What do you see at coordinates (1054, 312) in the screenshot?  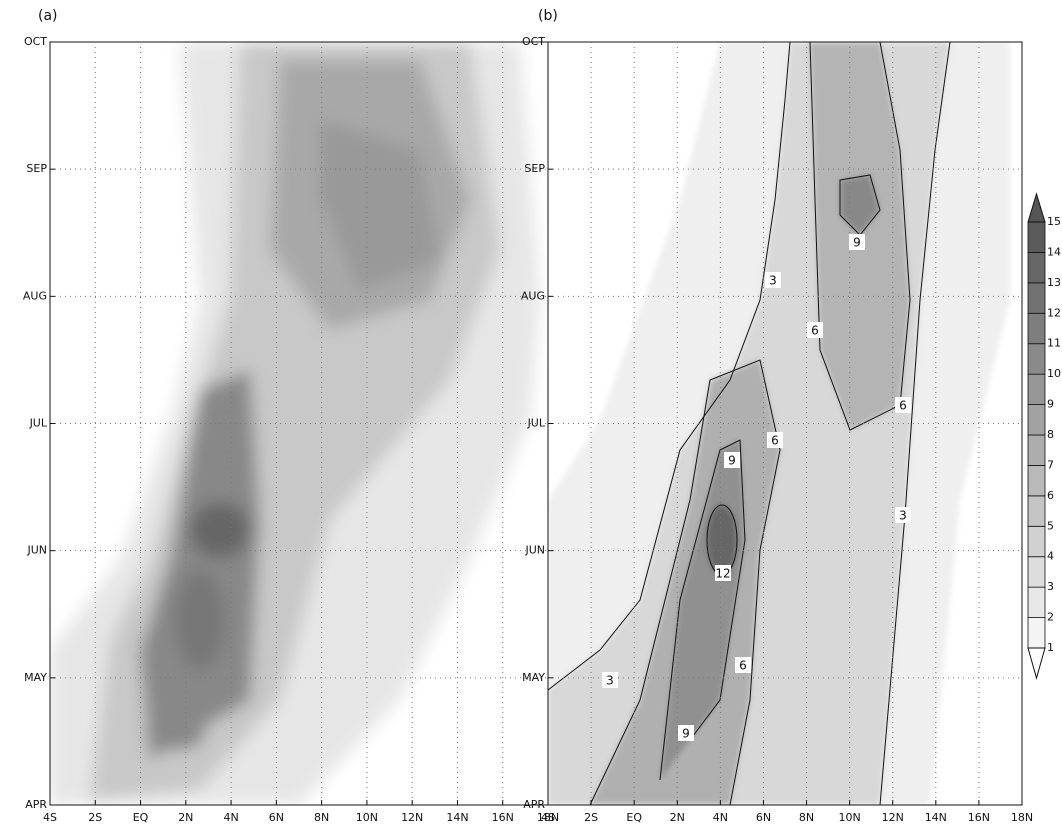 I see `colorbar-label: 12` at bounding box center [1054, 312].